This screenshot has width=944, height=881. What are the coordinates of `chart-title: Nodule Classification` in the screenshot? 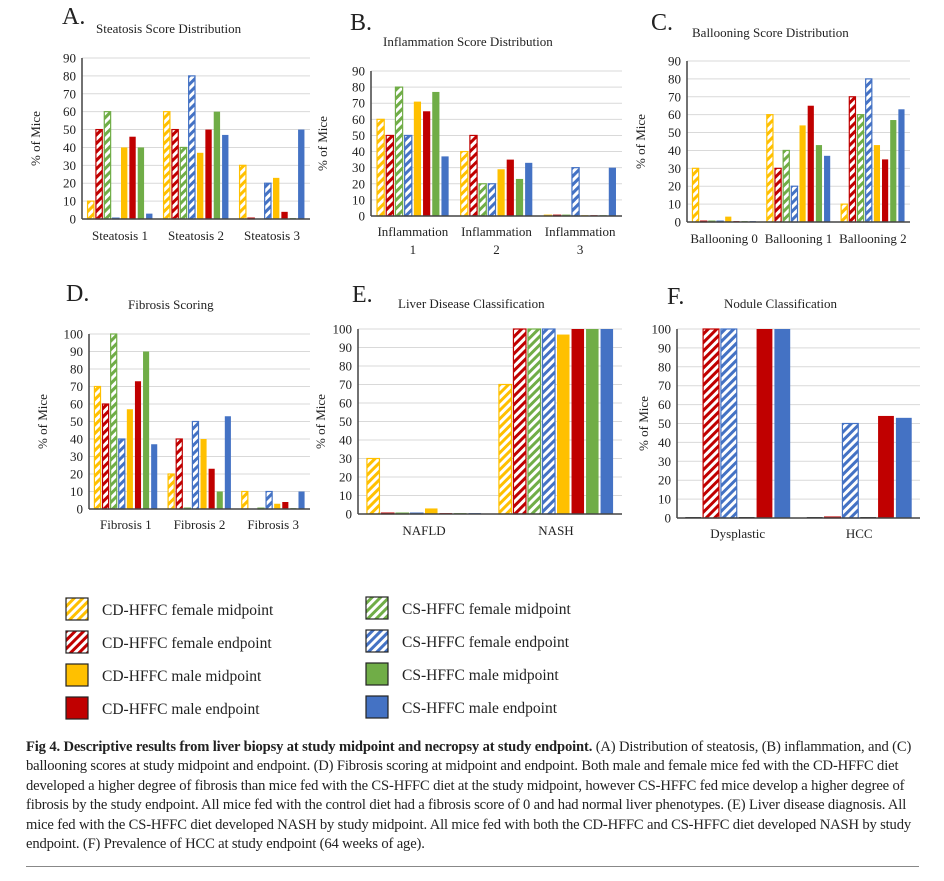 It's located at (781, 303).